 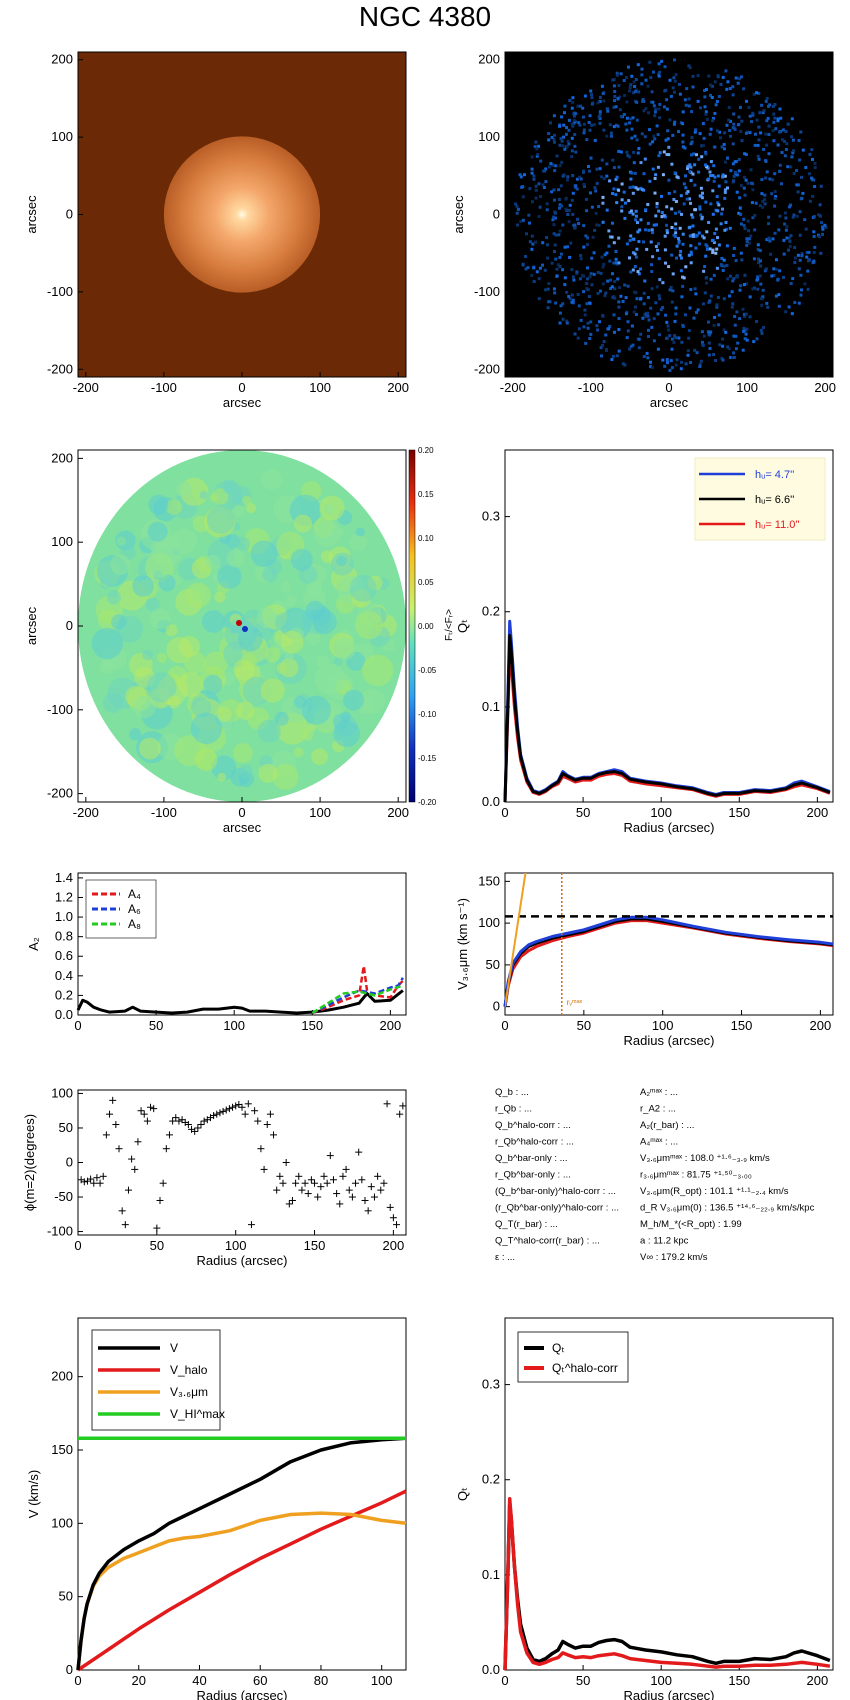 What do you see at coordinates (575, 1002) in the screenshot?
I see `rmax-annotation: rᵥᵐᵃˣ` at bounding box center [575, 1002].